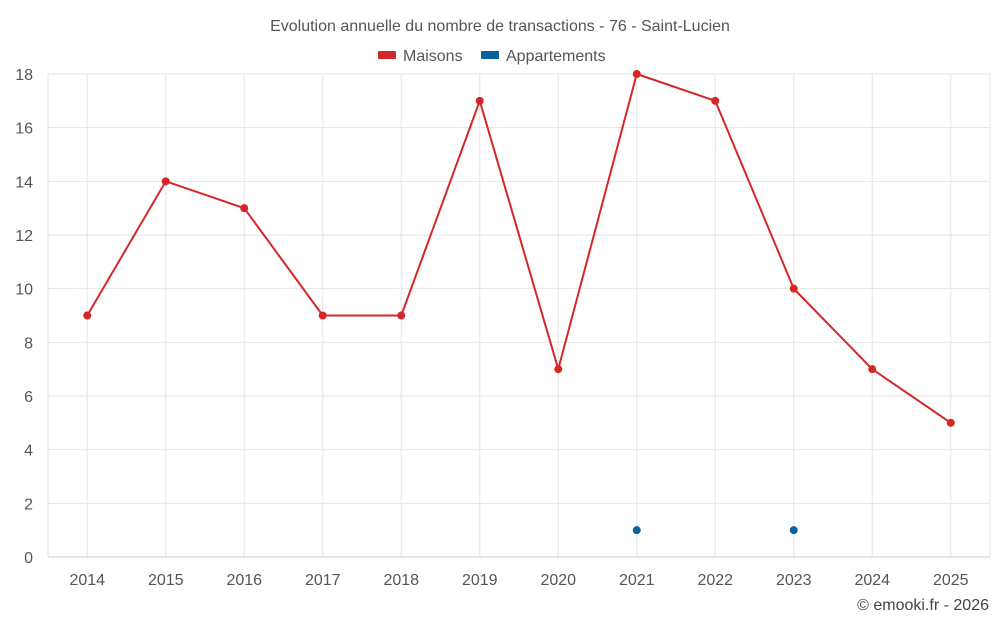 Image resolution: width=1000 pixels, height=625 pixels. I want to click on series-appartements, so click(715, 530).